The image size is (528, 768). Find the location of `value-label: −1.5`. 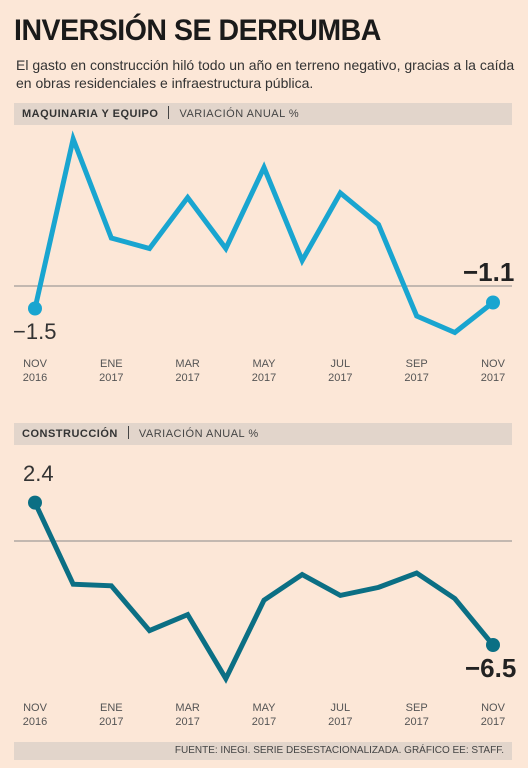

value-label: −1.5 is located at coordinates (35, 331).